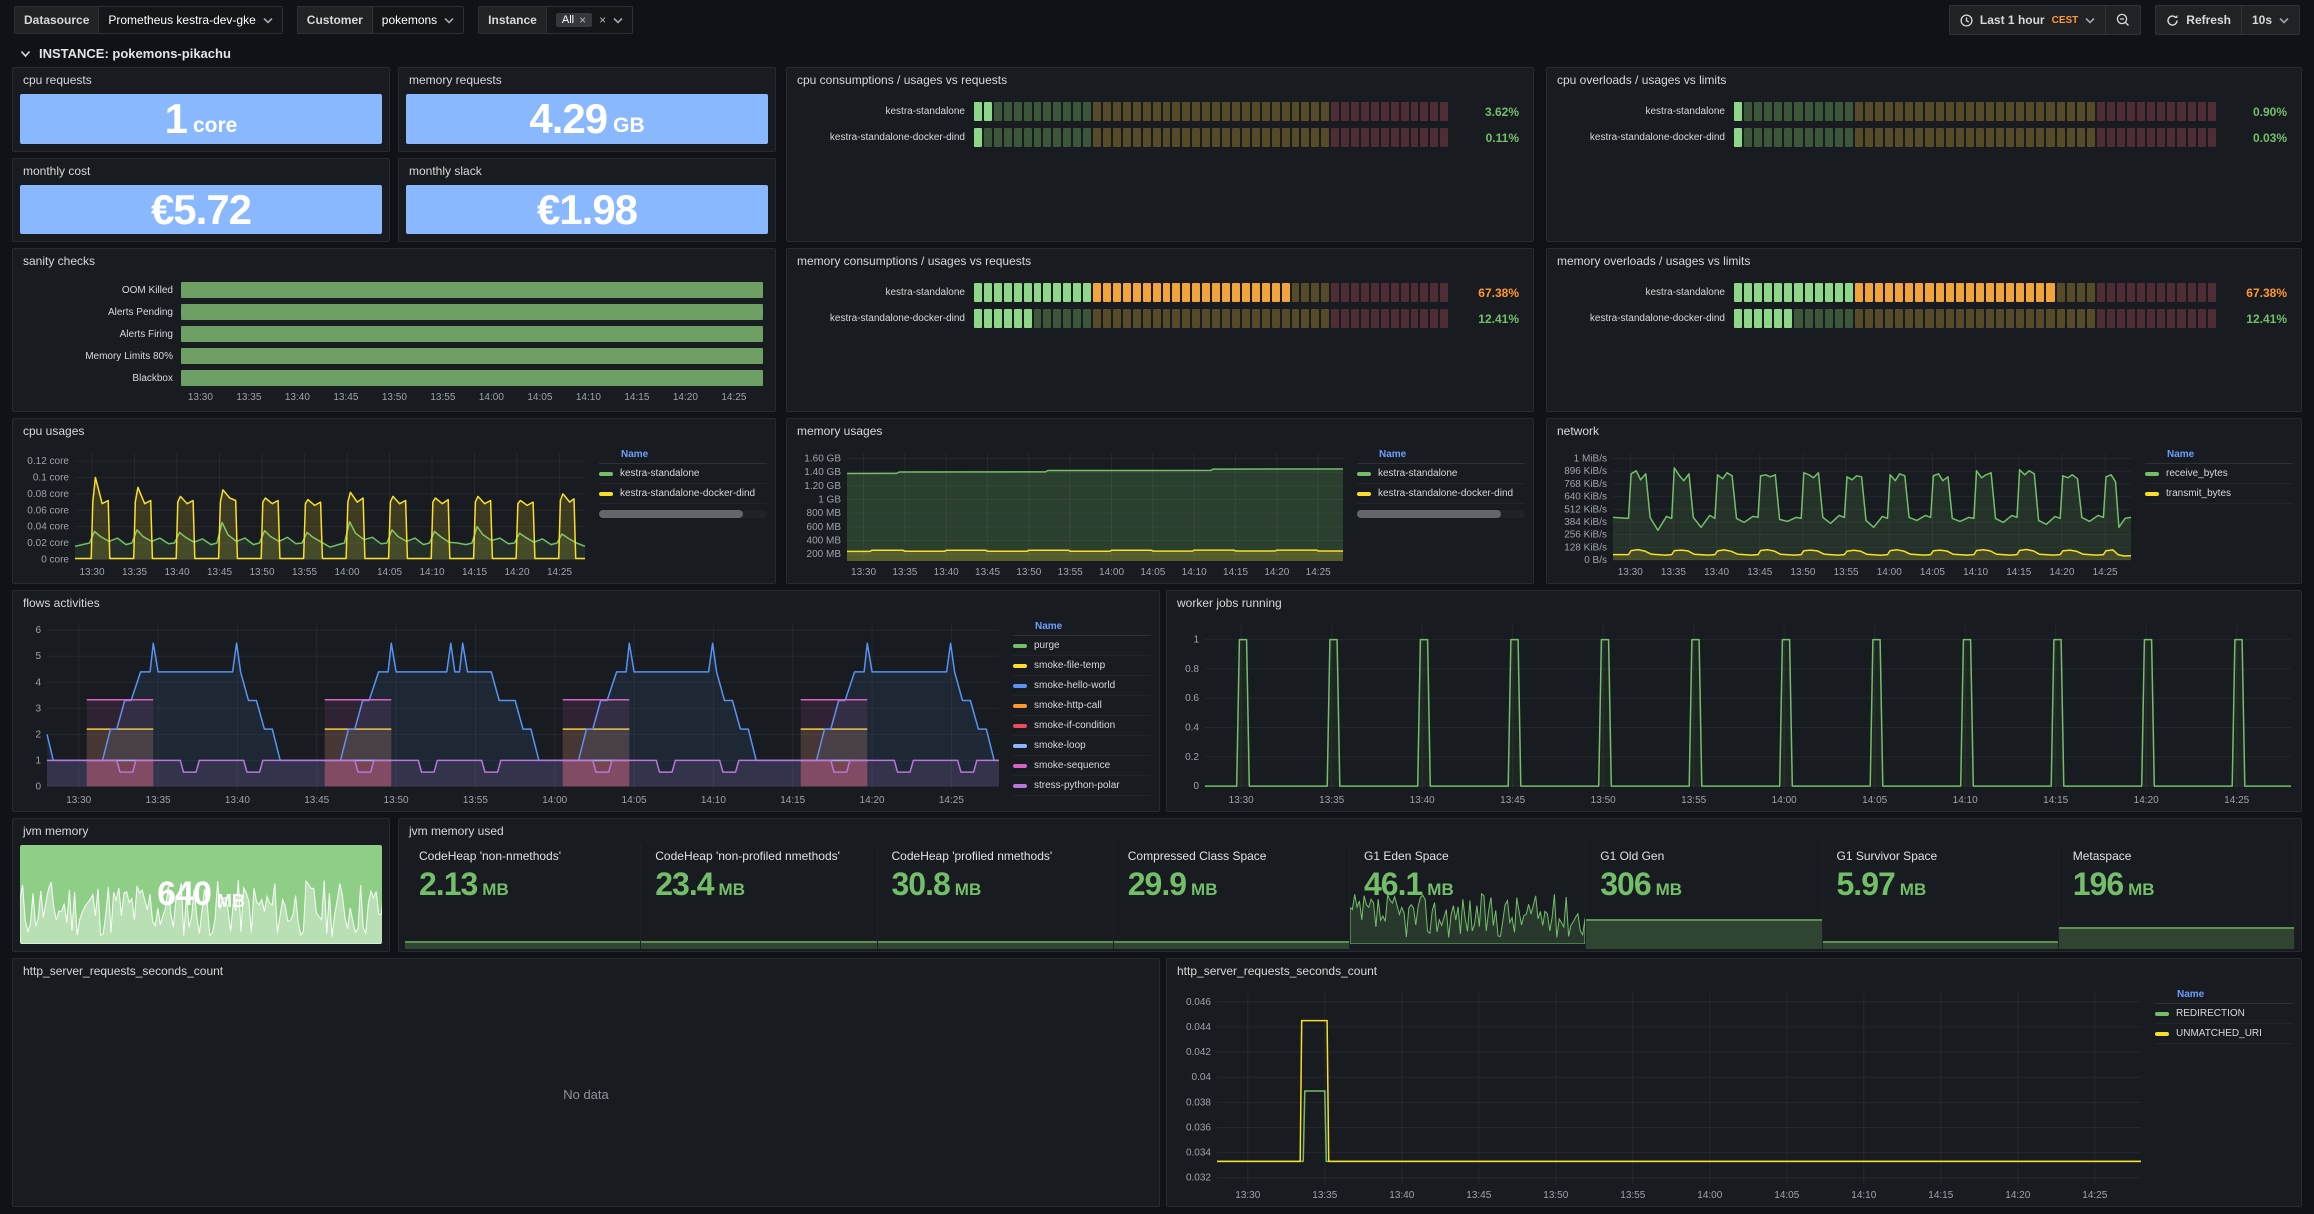 Image resolution: width=2314 pixels, height=1214 pixels. What do you see at coordinates (902, 80) in the screenshot?
I see `panel-title: cpu consumptions / usages vs requests` at bounding box center [902, 80].